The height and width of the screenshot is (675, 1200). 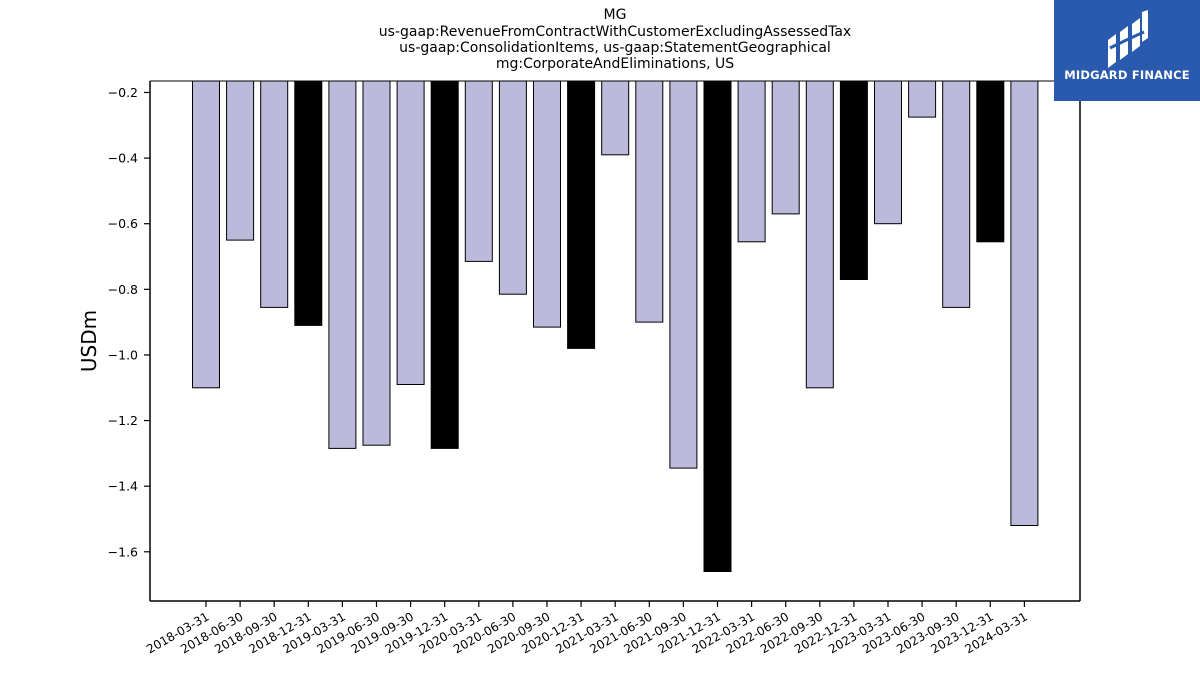 What do you see at coordinates (123, 551) in the screenshot?
I see `y-tick-label: −1.6` at bounding box center [123, 551].